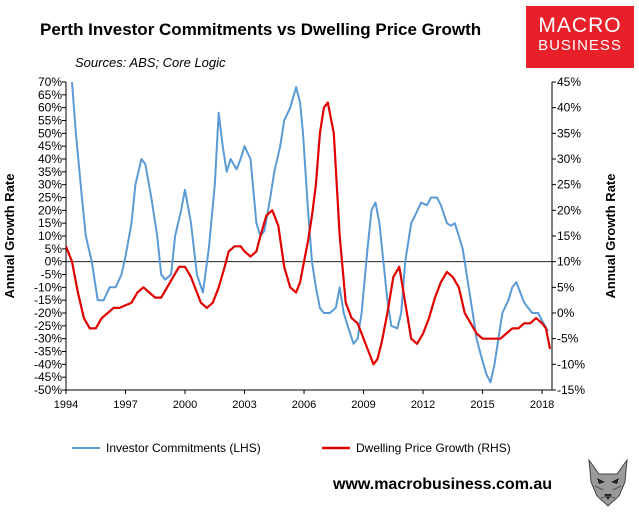 This screenshot has width=639, height=519. Describe the element at coordinates (50, 133) in the screenshot. I see `y-tick-label-left: 50%` at that location.